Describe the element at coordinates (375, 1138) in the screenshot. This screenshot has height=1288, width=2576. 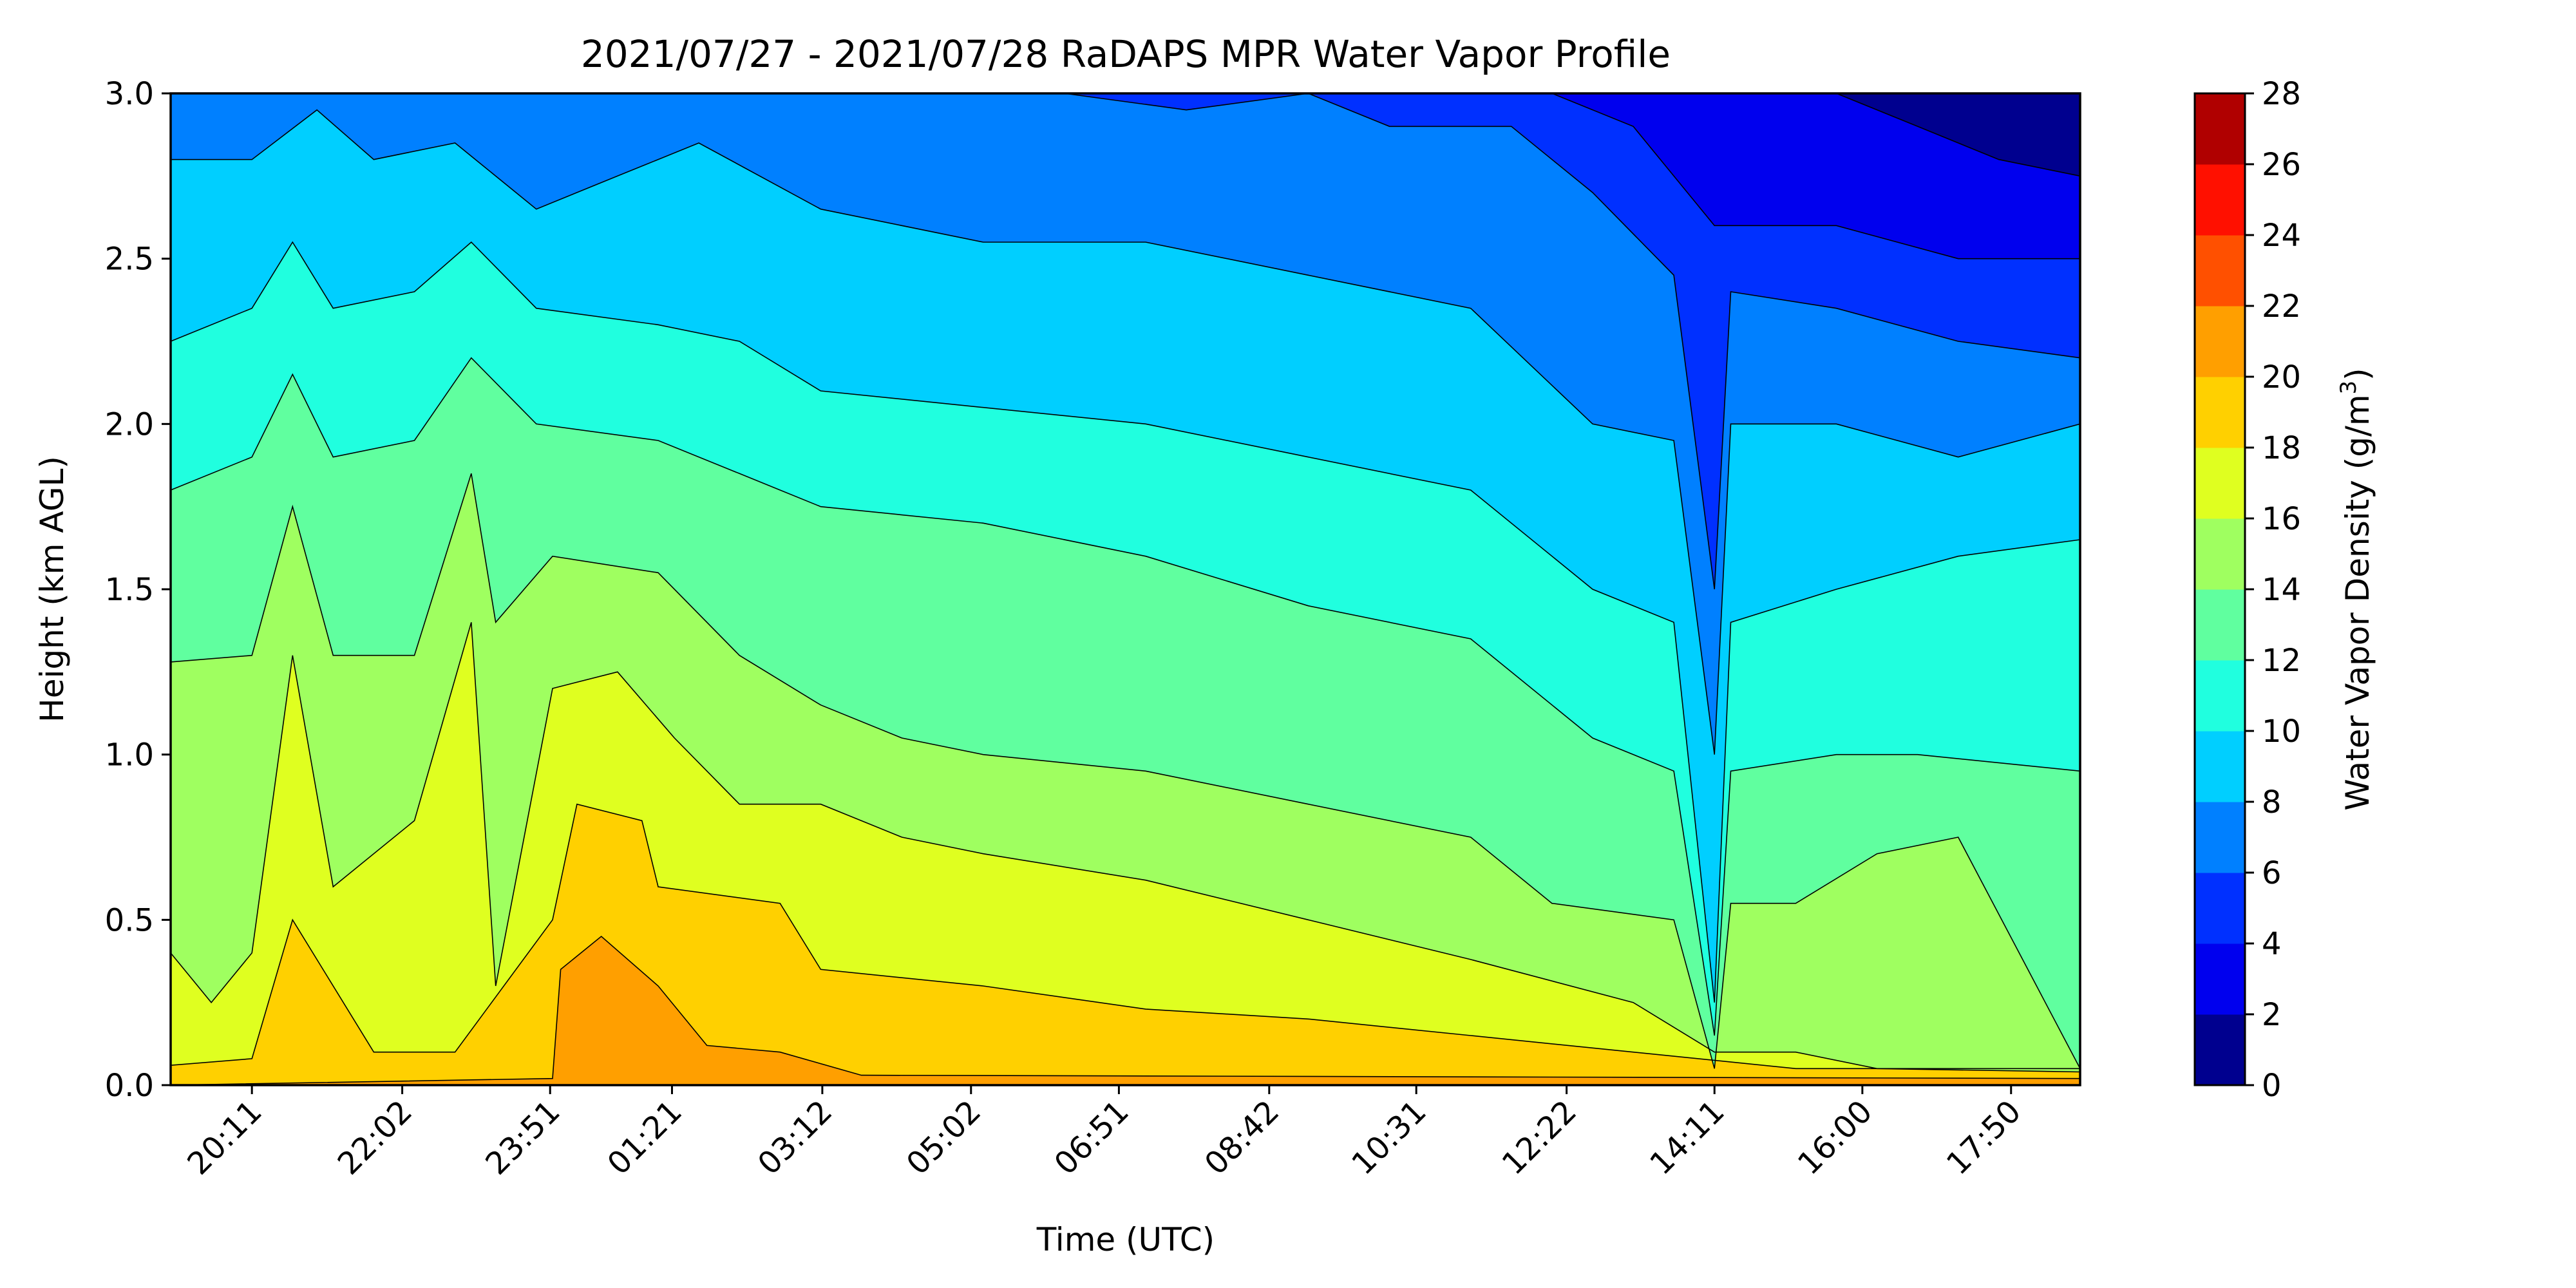
I see `x-tick-label: 22:02` at that location.